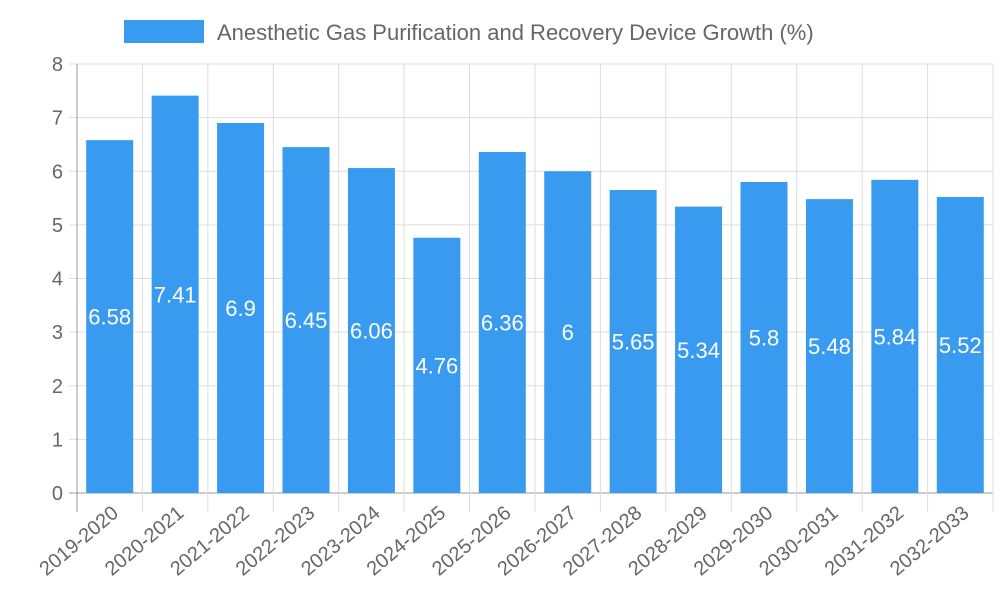  I want to click on data-label: 6.45, so click(306, 320).